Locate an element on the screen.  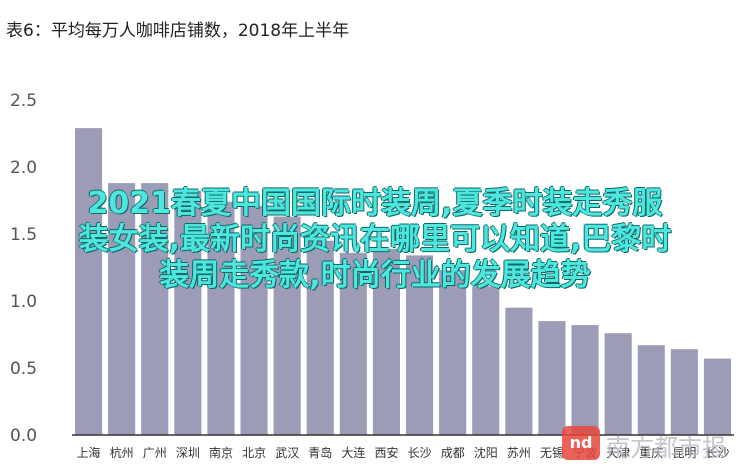
watermark: nd 南方都市报 is located at coordinates (655, 444).